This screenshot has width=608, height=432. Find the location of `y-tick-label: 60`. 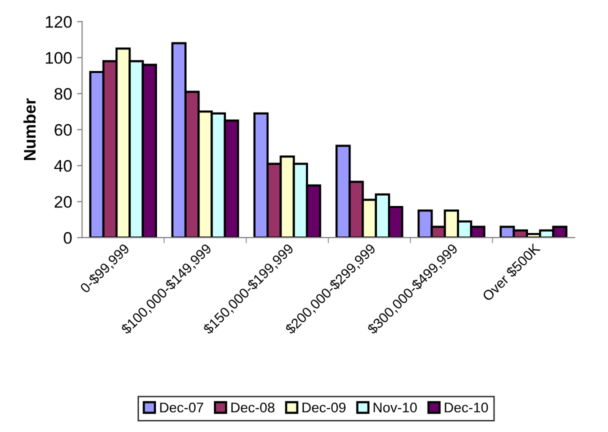

y-tick-label: 60 is located at coordinates (63, 130).